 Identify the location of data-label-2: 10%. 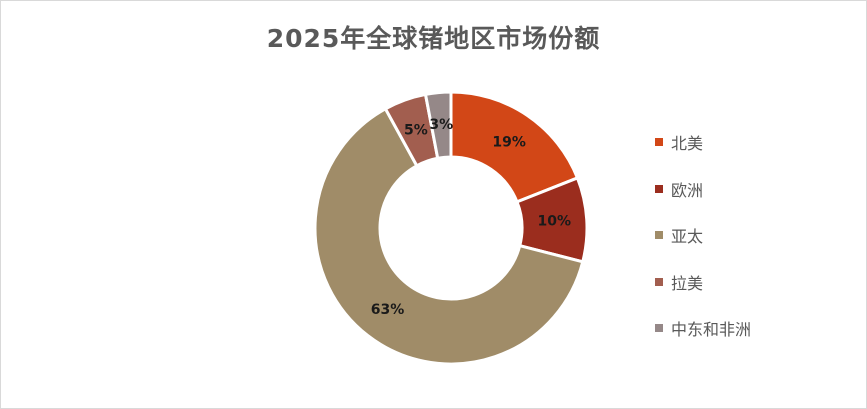
(555, 222).